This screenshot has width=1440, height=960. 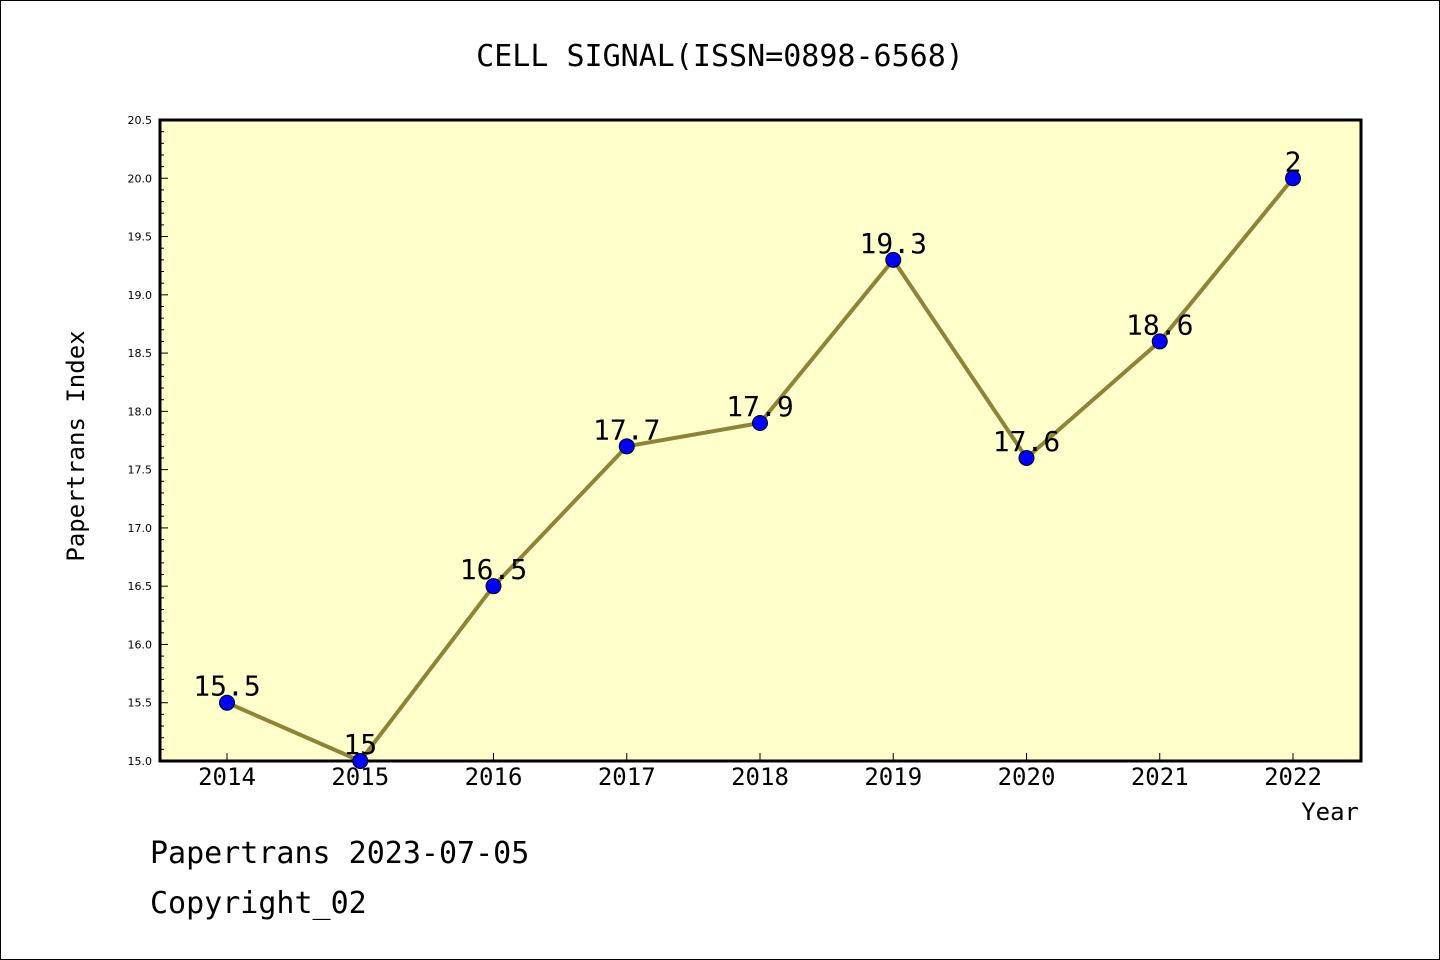 I want to click on data-label: 15.5, so click(x=226, y=686).